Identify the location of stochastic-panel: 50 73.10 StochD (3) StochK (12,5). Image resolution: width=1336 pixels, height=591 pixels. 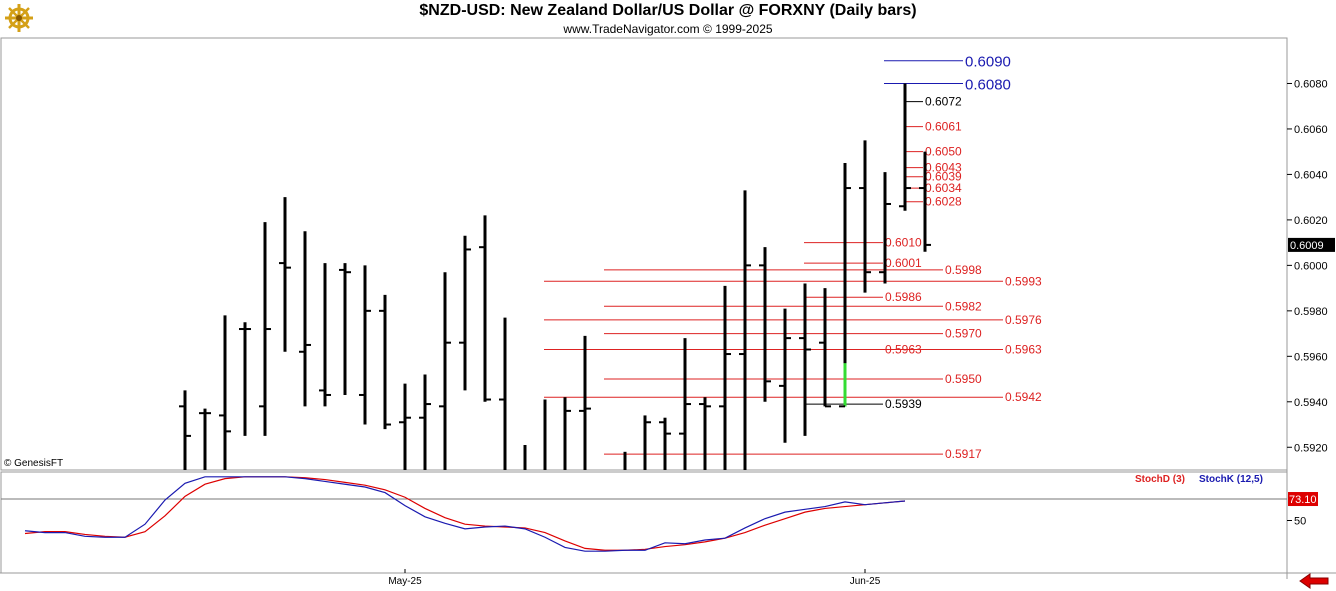
(659, 513).